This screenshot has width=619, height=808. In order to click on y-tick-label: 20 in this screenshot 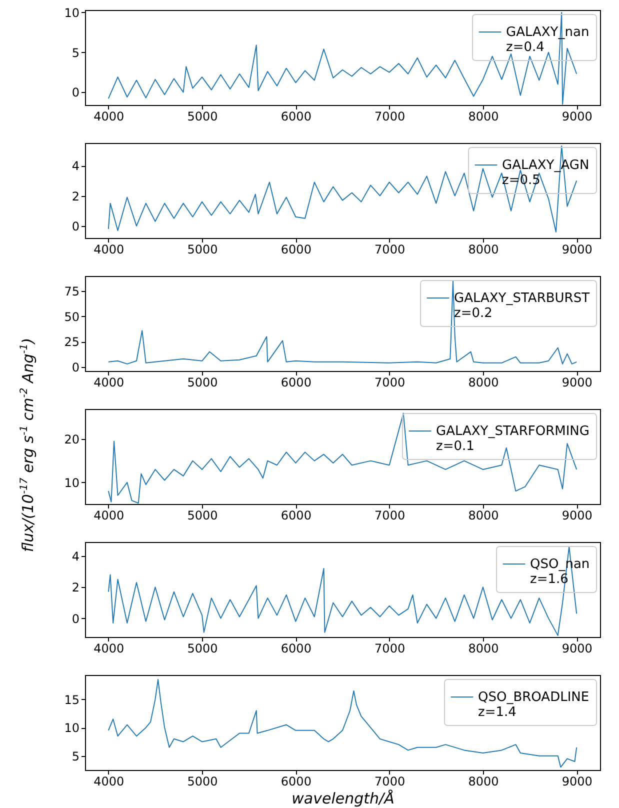, I will do `click(72, 439)`.